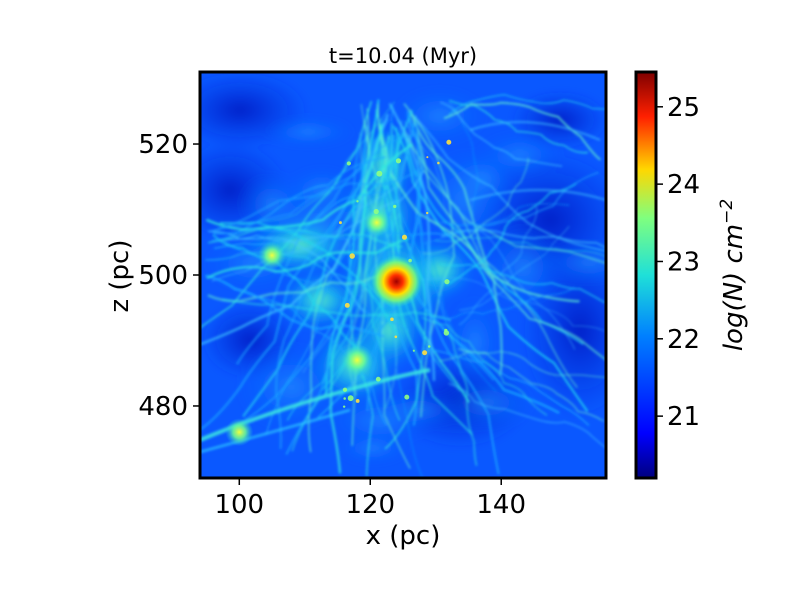 This screenshot has height=600, width=800. Describe the element at coordinates (501, 505) in the screenshot. I see `x-tick-label: 140` at that location.